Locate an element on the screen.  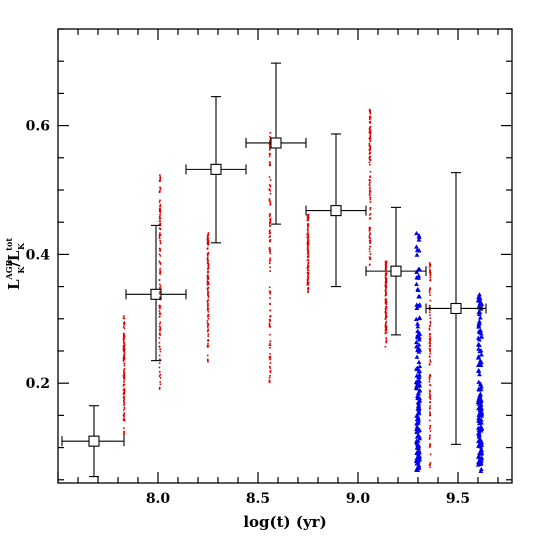
binned-point is located at coordinates (456, 308).